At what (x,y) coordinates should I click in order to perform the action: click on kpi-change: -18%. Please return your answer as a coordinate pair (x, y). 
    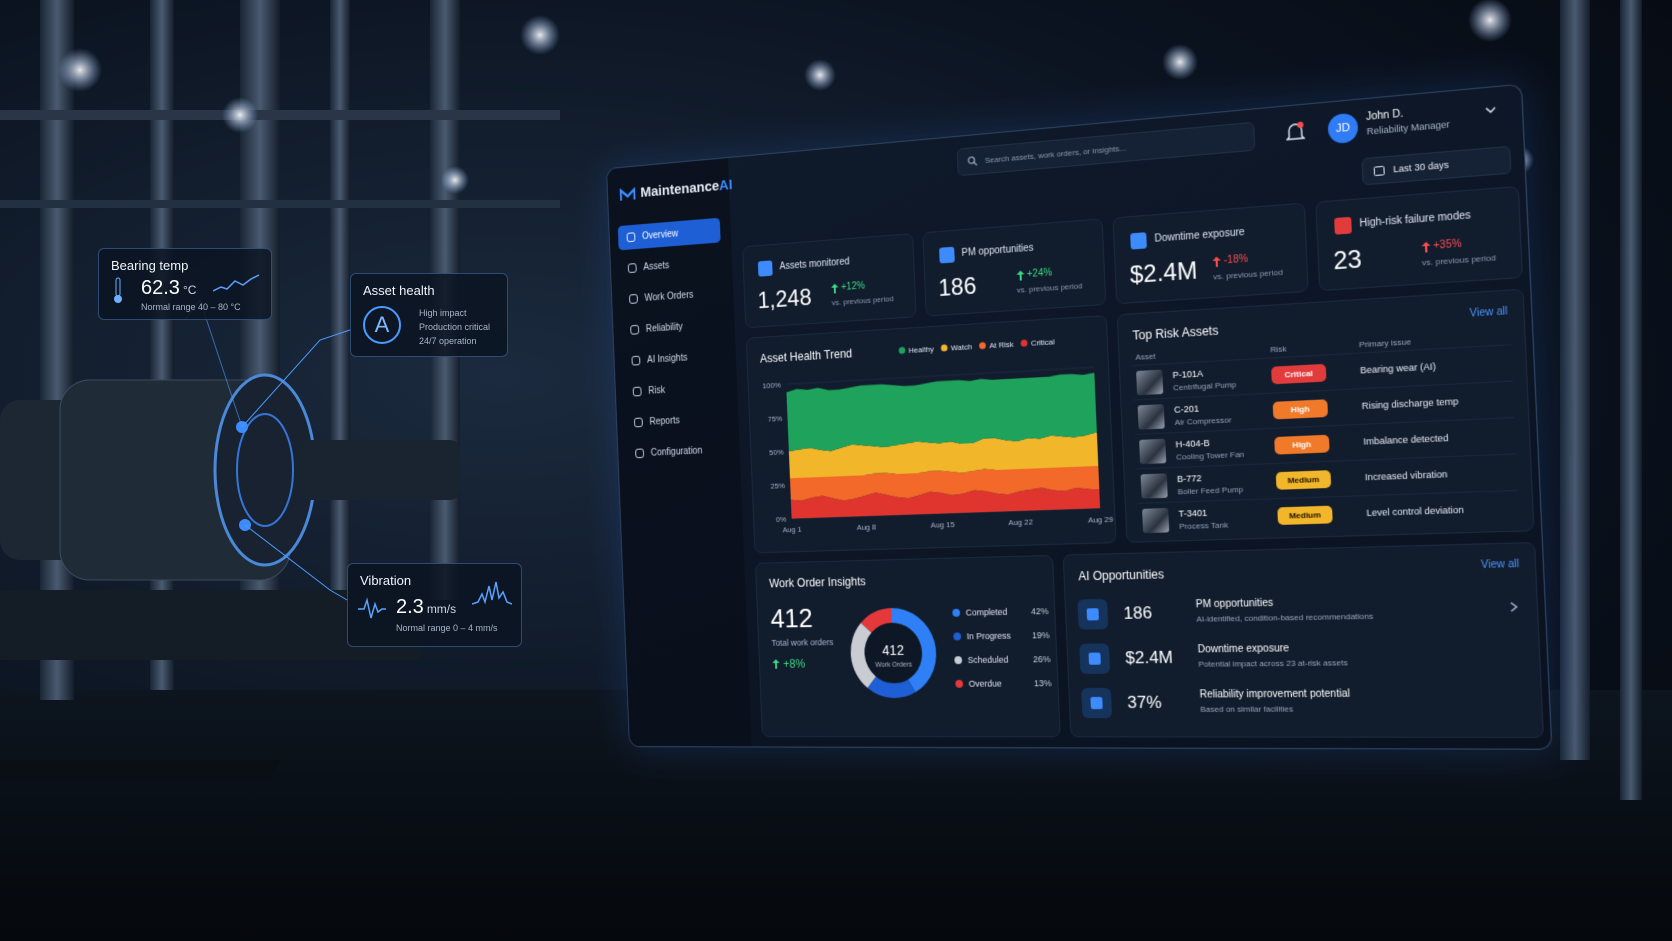
    Looking at the image, I should click on (1230, 260).